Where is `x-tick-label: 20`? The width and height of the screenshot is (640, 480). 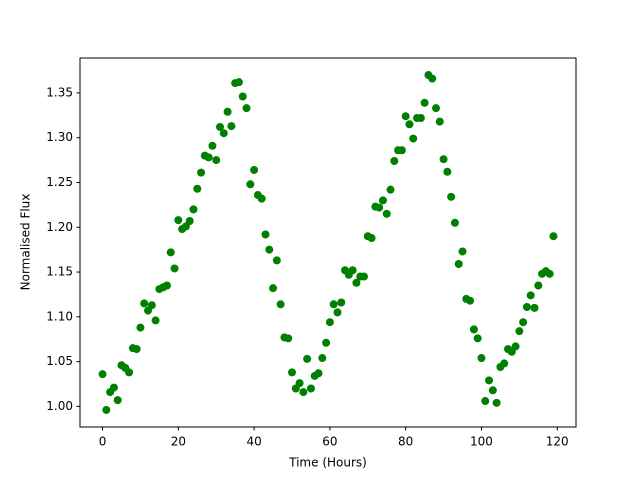
x-tick-label: 20 is located at coordinates (178, 442).